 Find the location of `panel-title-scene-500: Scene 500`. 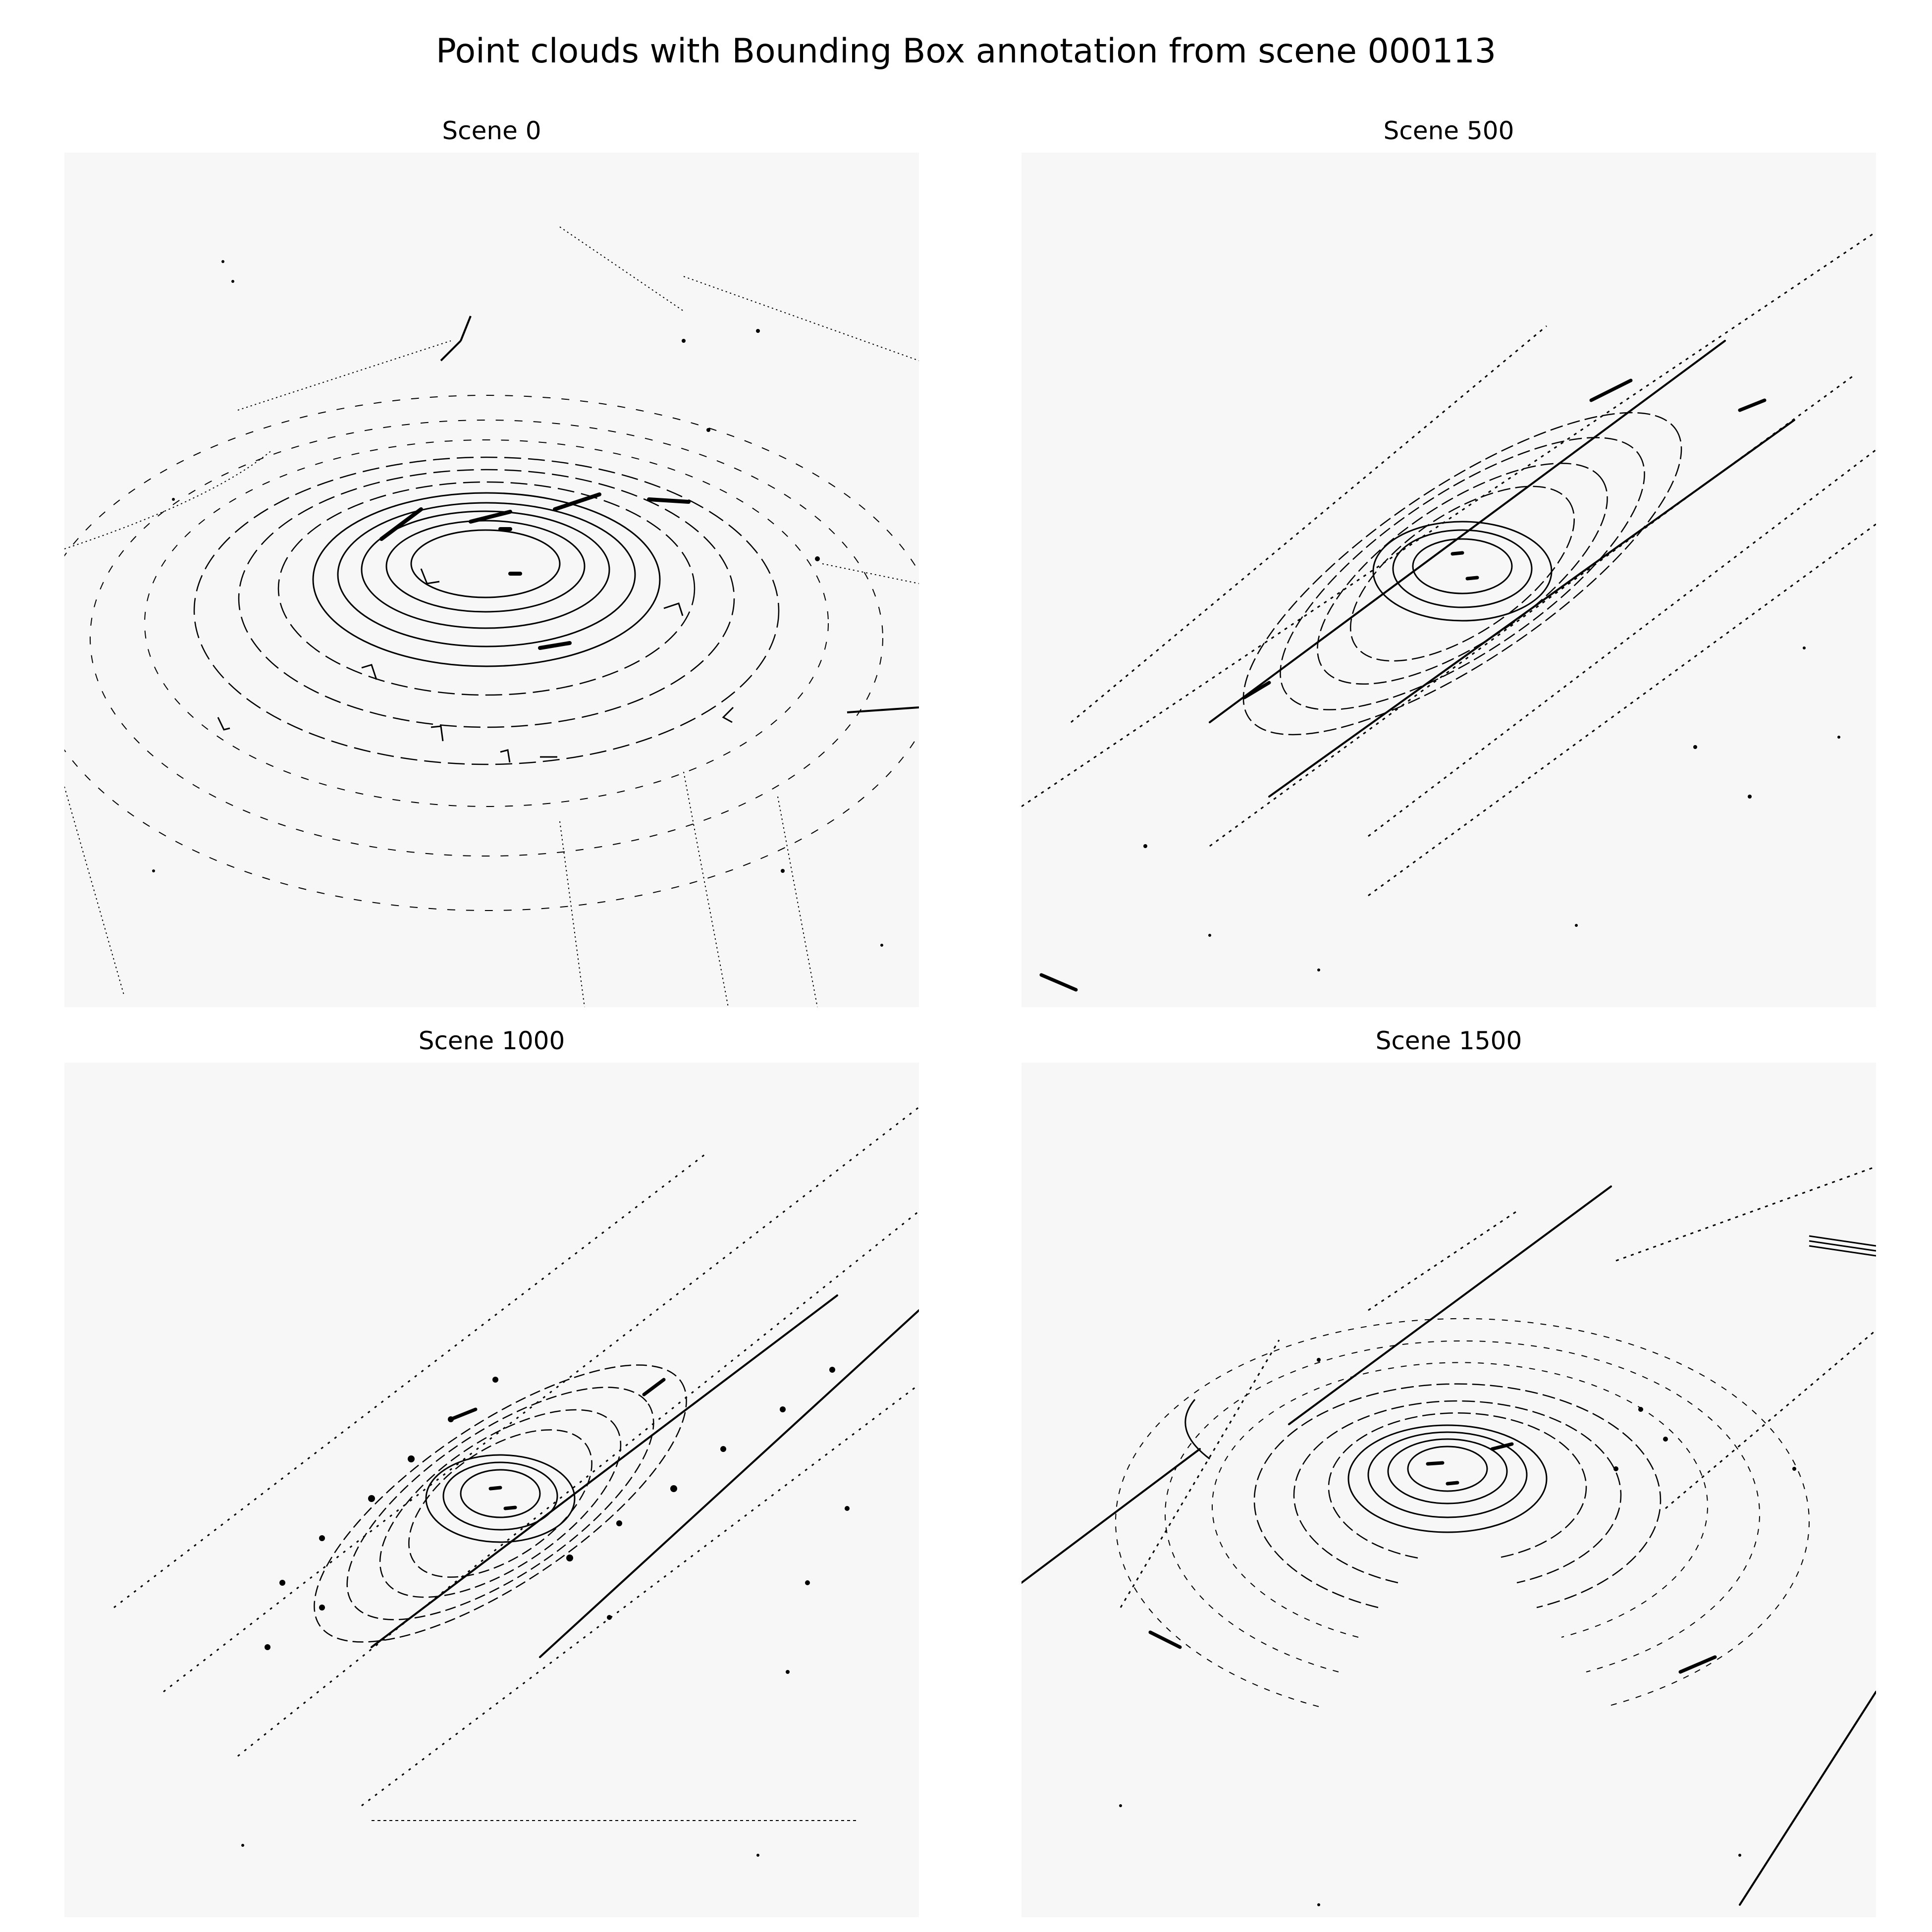

panel-title-scene-500: Scene 500 is located at coordinates (1448, 130).